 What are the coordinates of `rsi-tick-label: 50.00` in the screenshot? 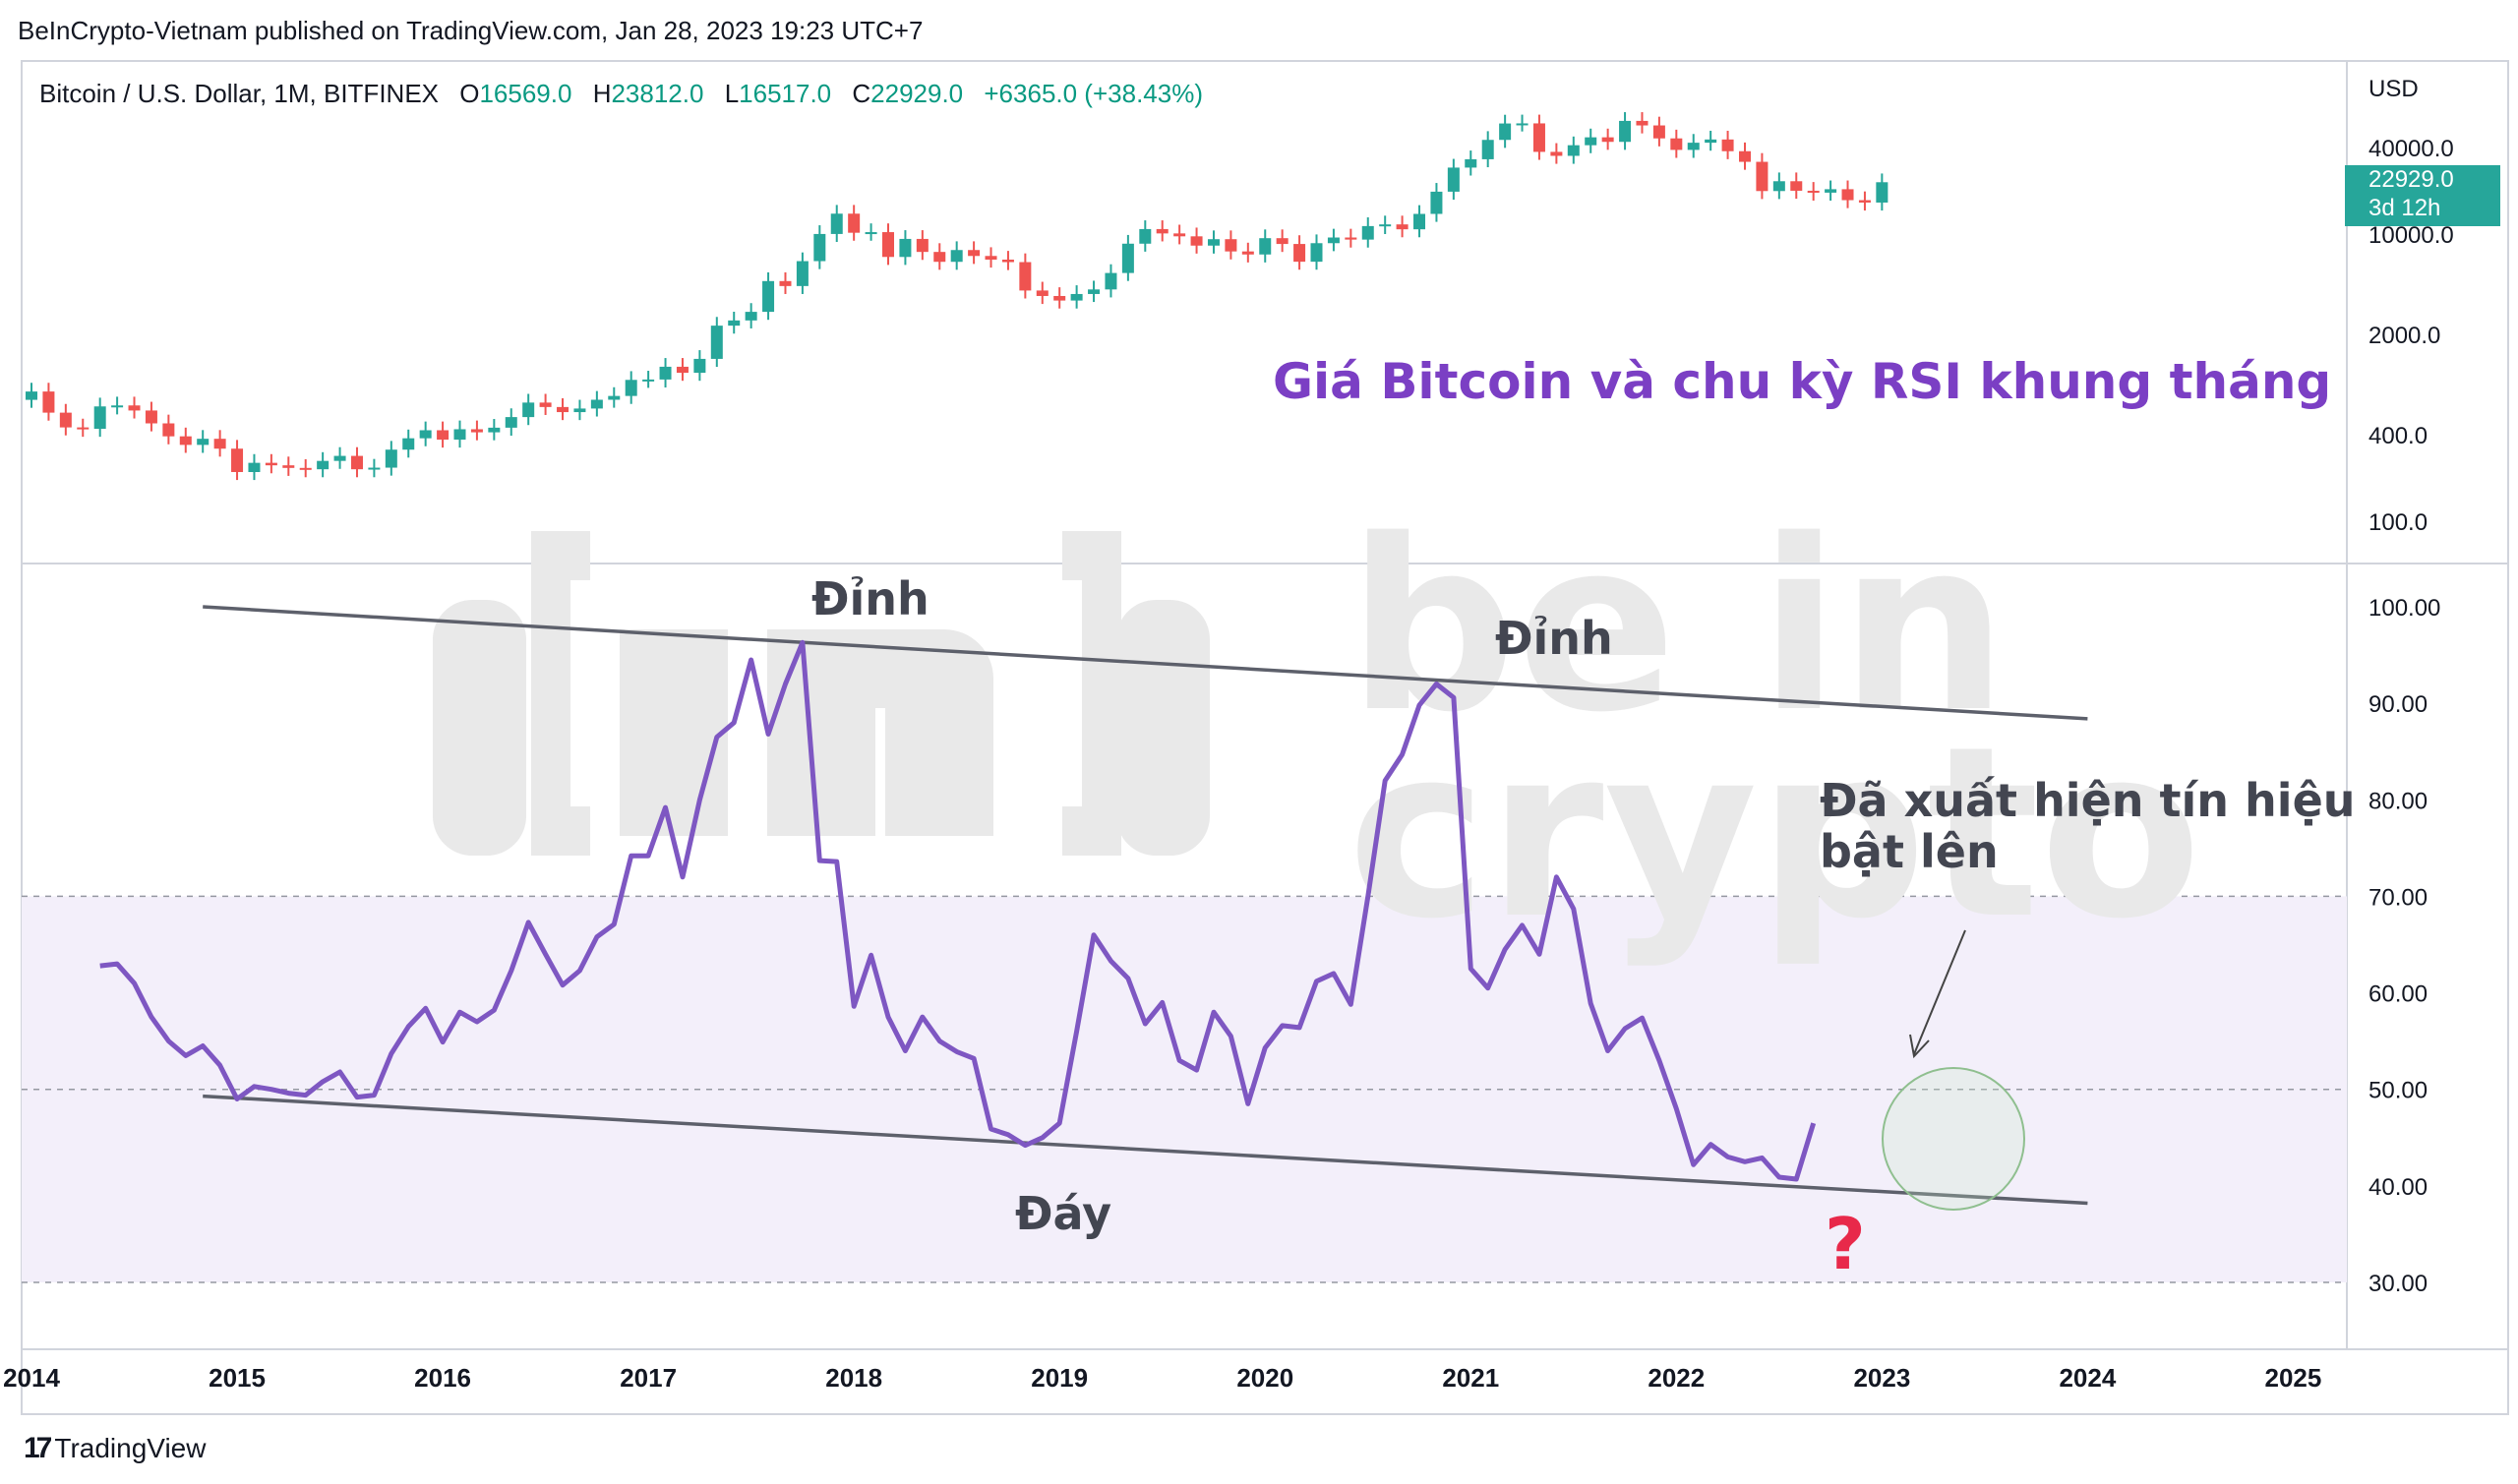 It's located at (2398, 1091).